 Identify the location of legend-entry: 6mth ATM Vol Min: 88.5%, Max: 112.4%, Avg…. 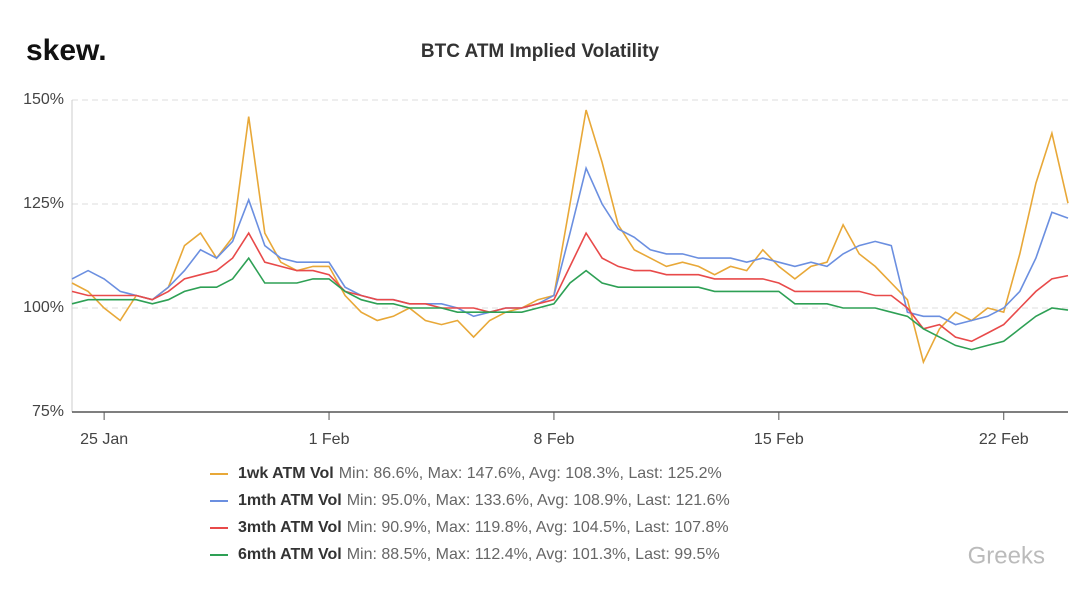
(479, 554).